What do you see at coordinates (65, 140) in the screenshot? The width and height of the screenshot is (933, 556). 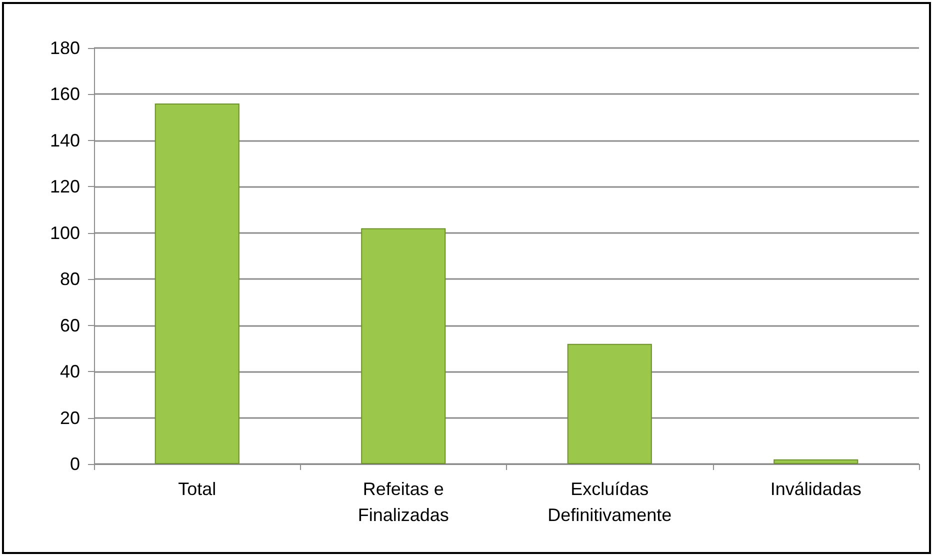 I see `y-tick-label: 140` at bounding box center [65, 140].